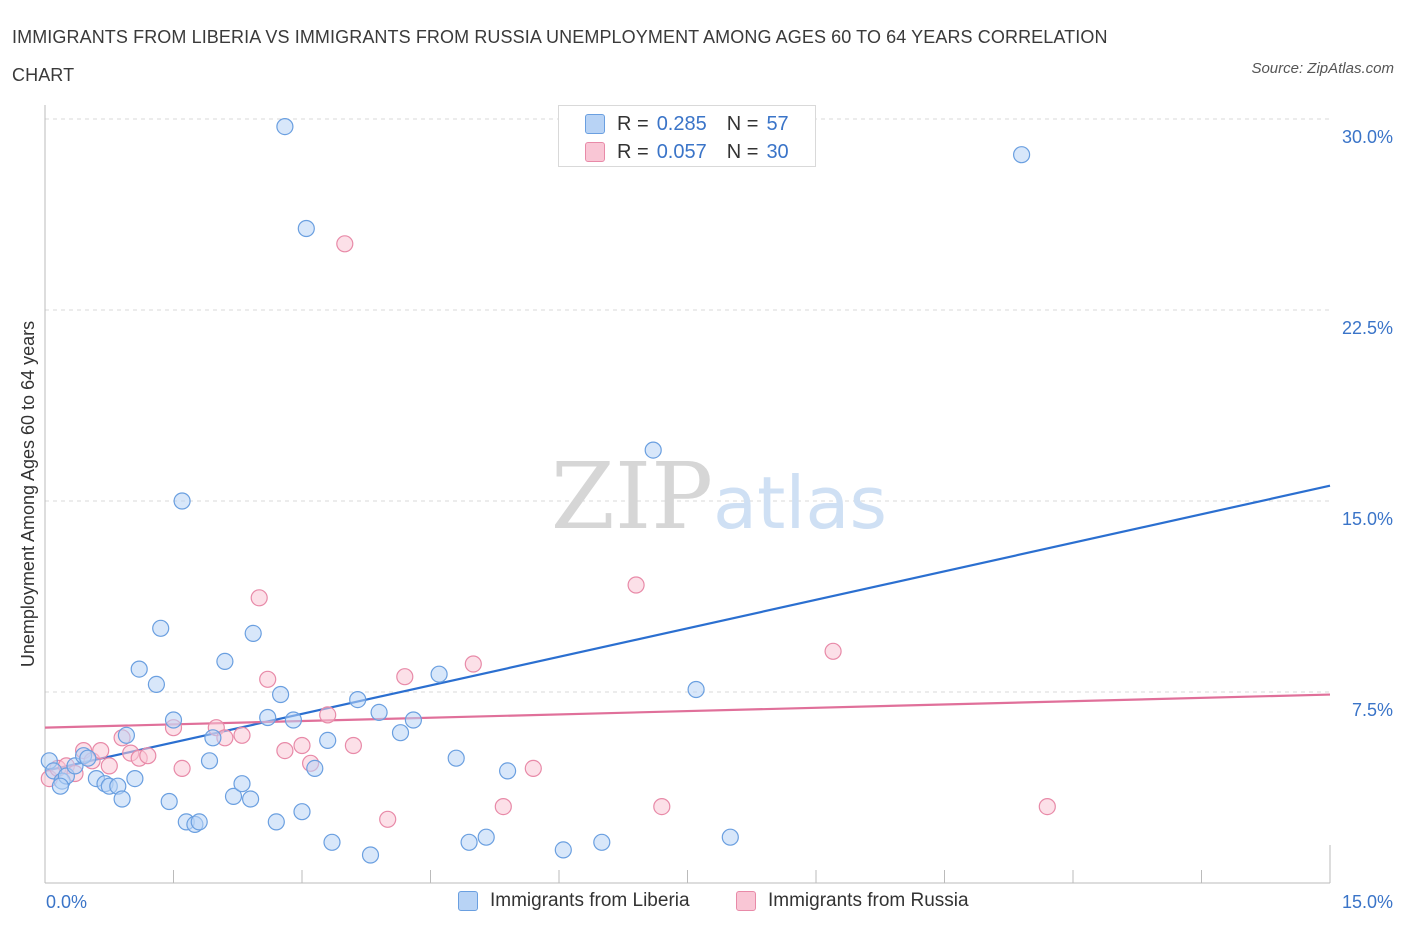  I want to click on watermark: ZIP atlas, so click(719, 496).